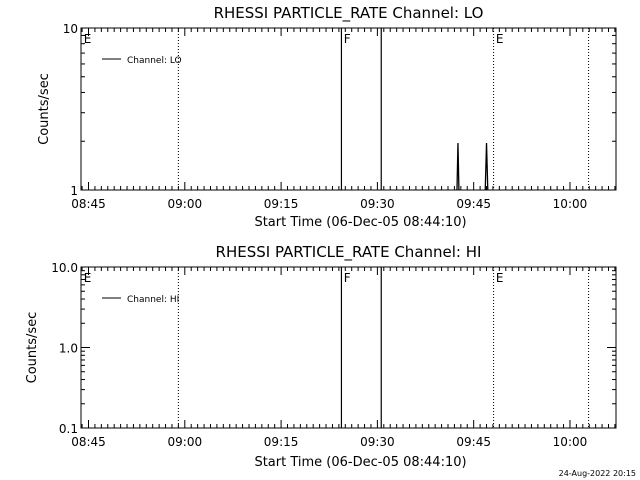 The width and height of the screenshot is (640, 480). What do you see at coordinates (349, 252) in the screenshot?
I see `chart-title: RHESSI PARTICLE_RATE Channel: HI` at bounding box center [349, 252].